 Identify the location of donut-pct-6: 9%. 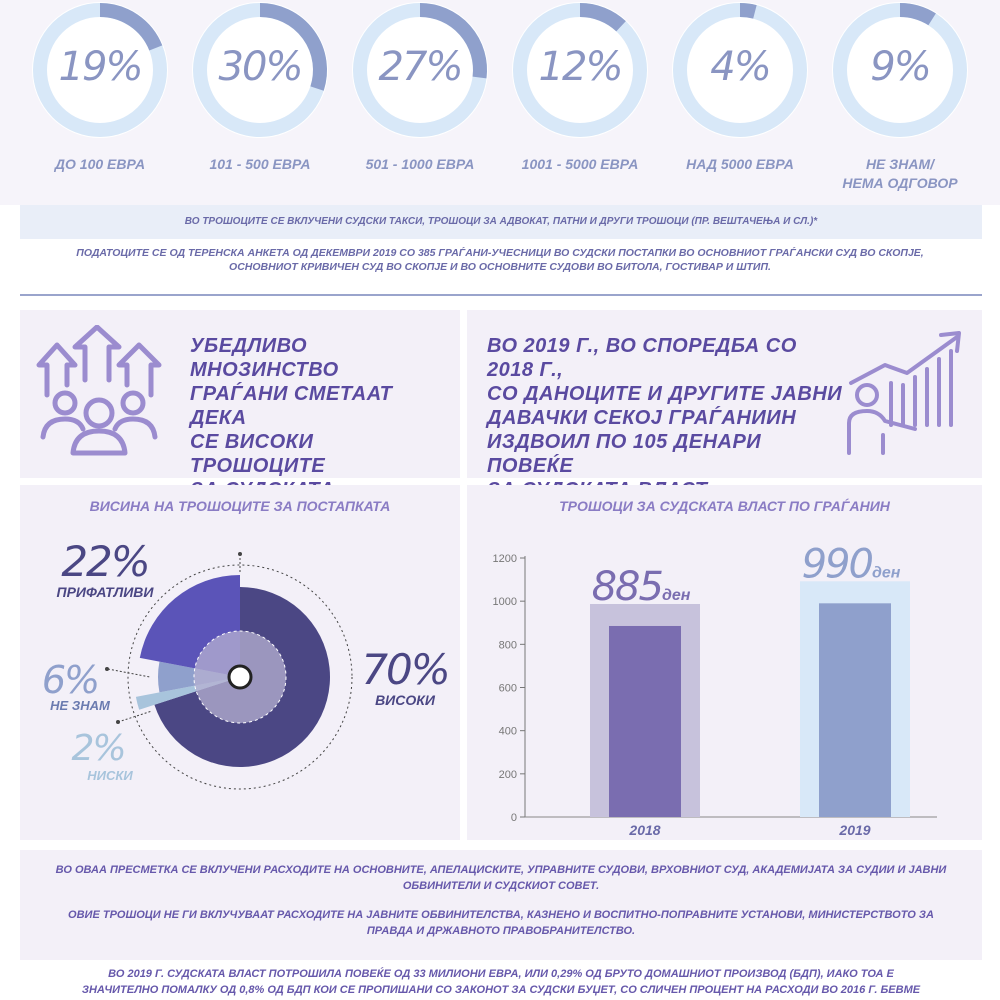
(900, 67).